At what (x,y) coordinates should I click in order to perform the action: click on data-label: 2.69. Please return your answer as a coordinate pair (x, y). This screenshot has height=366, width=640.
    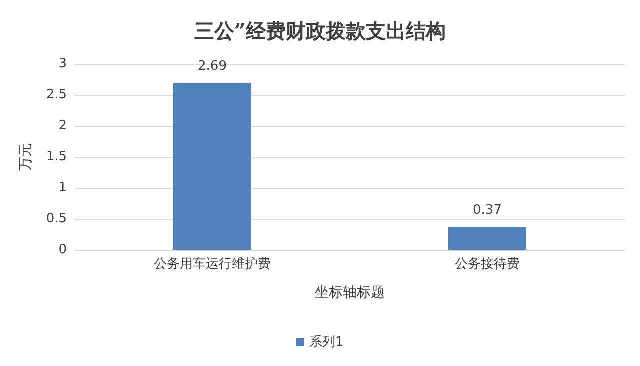
    Looking at the image, I should click on (212, 66).